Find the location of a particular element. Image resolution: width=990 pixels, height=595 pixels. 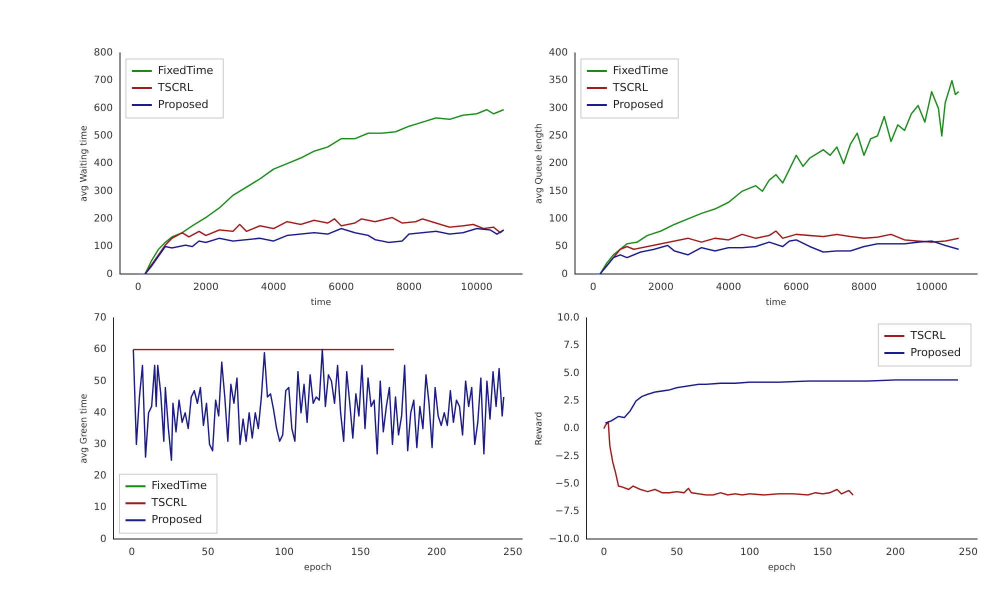

y-tick-label: −2.5 is located at coordinates (567, 456).